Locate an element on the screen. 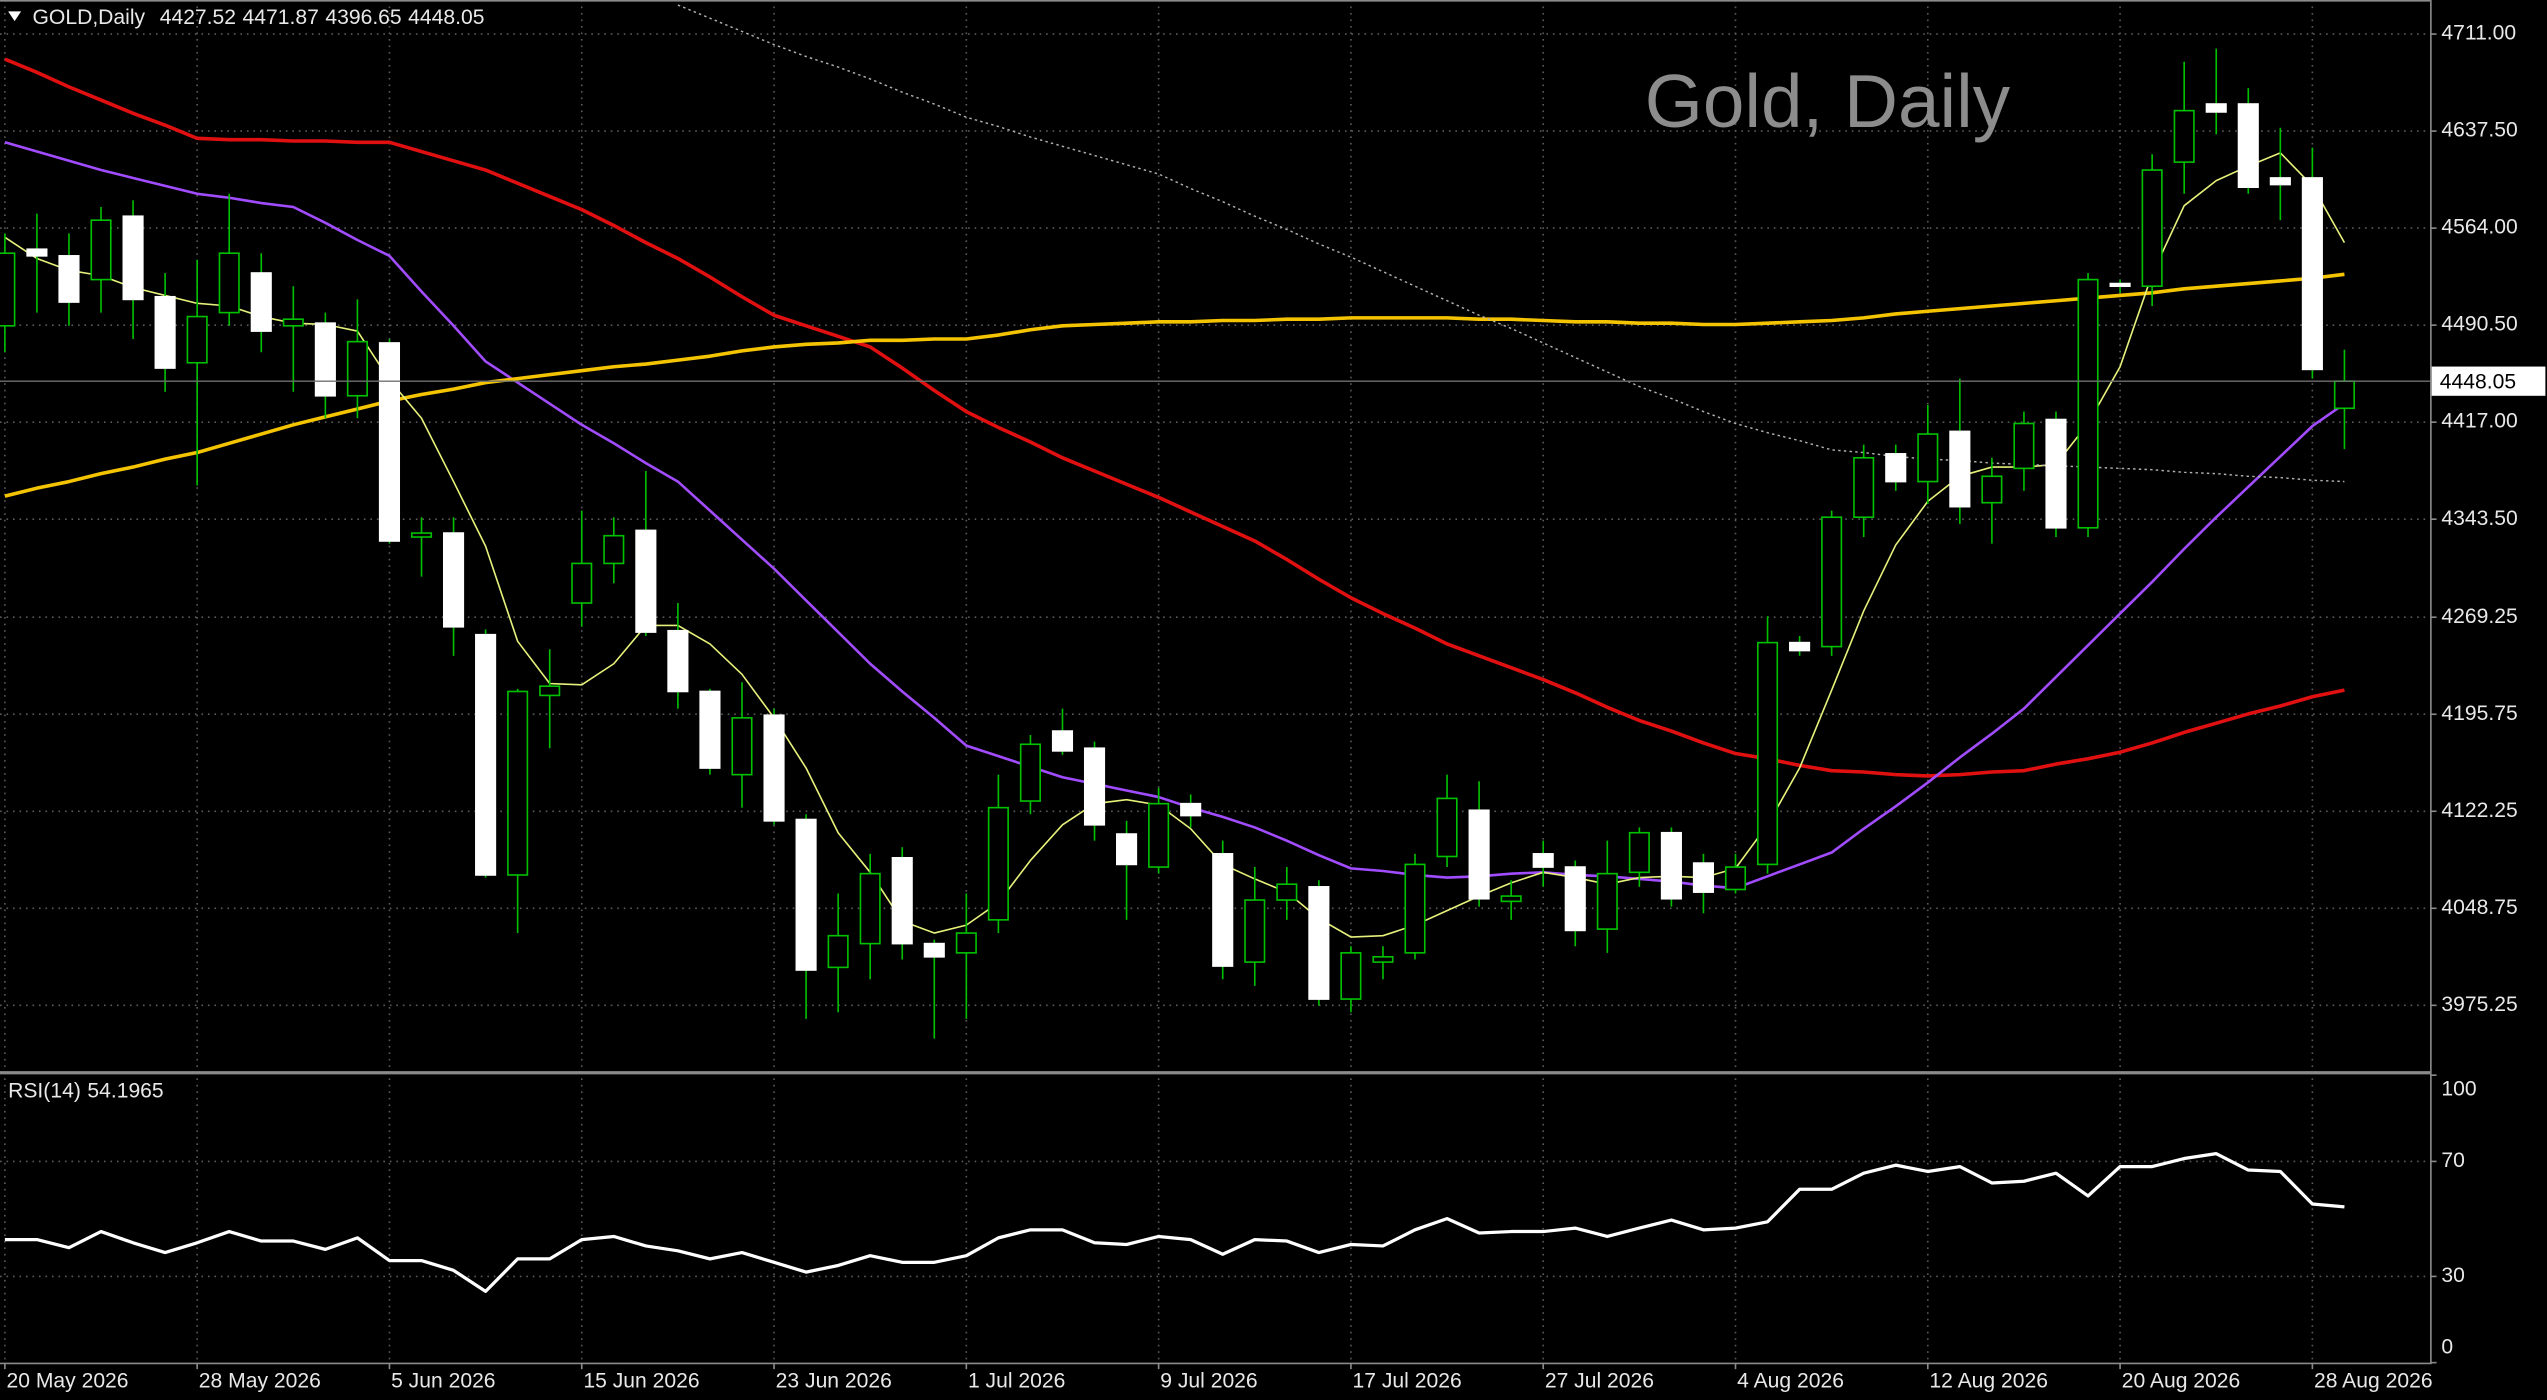 This screenshot has width=2547, height=1400. x-tick-label: 1 Jul 2026 is located at coordinates (1016, 1381).